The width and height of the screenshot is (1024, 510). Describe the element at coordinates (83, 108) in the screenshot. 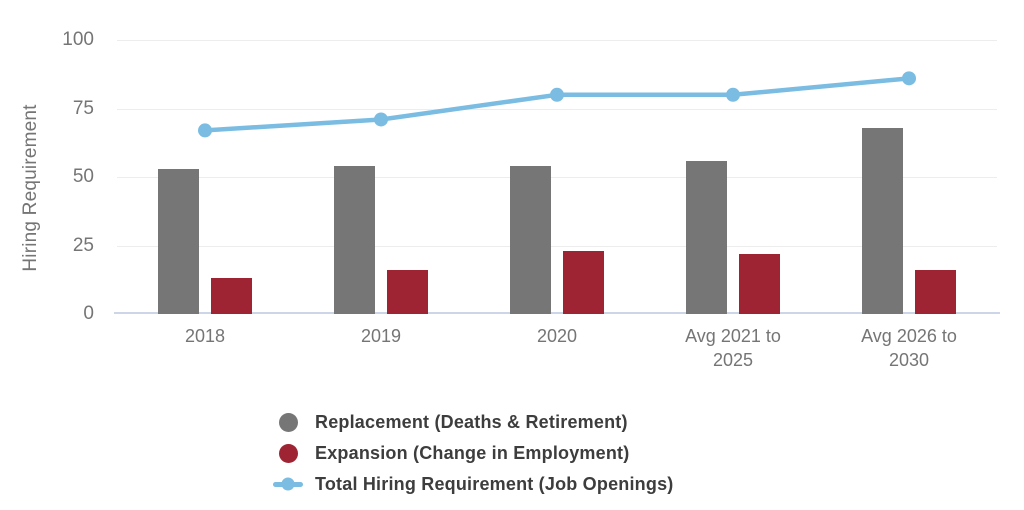

I see `y-tick-label: 75` at that location.